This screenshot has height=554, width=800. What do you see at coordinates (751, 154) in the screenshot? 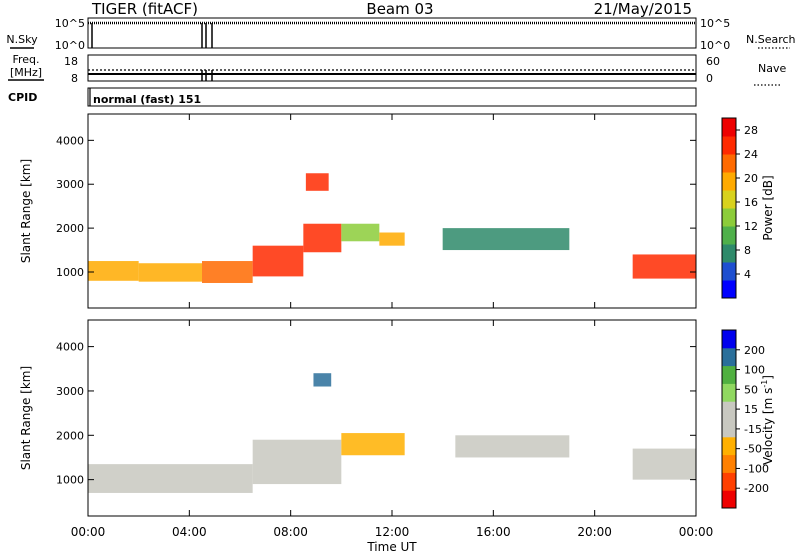
I see `power-colorbar-tick-label-1: 24` at bounding box center [751, 154].